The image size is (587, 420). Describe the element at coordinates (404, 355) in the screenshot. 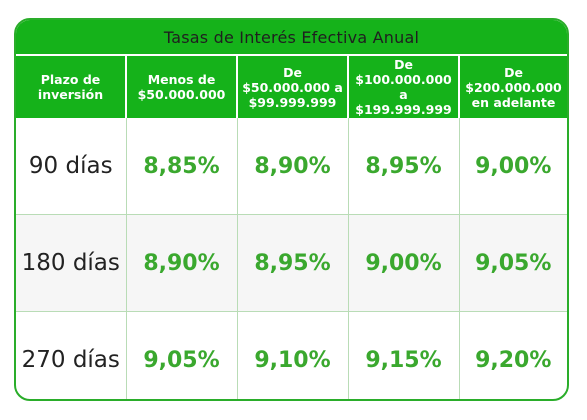

I see `rate-cell: 9,15%` at that location.